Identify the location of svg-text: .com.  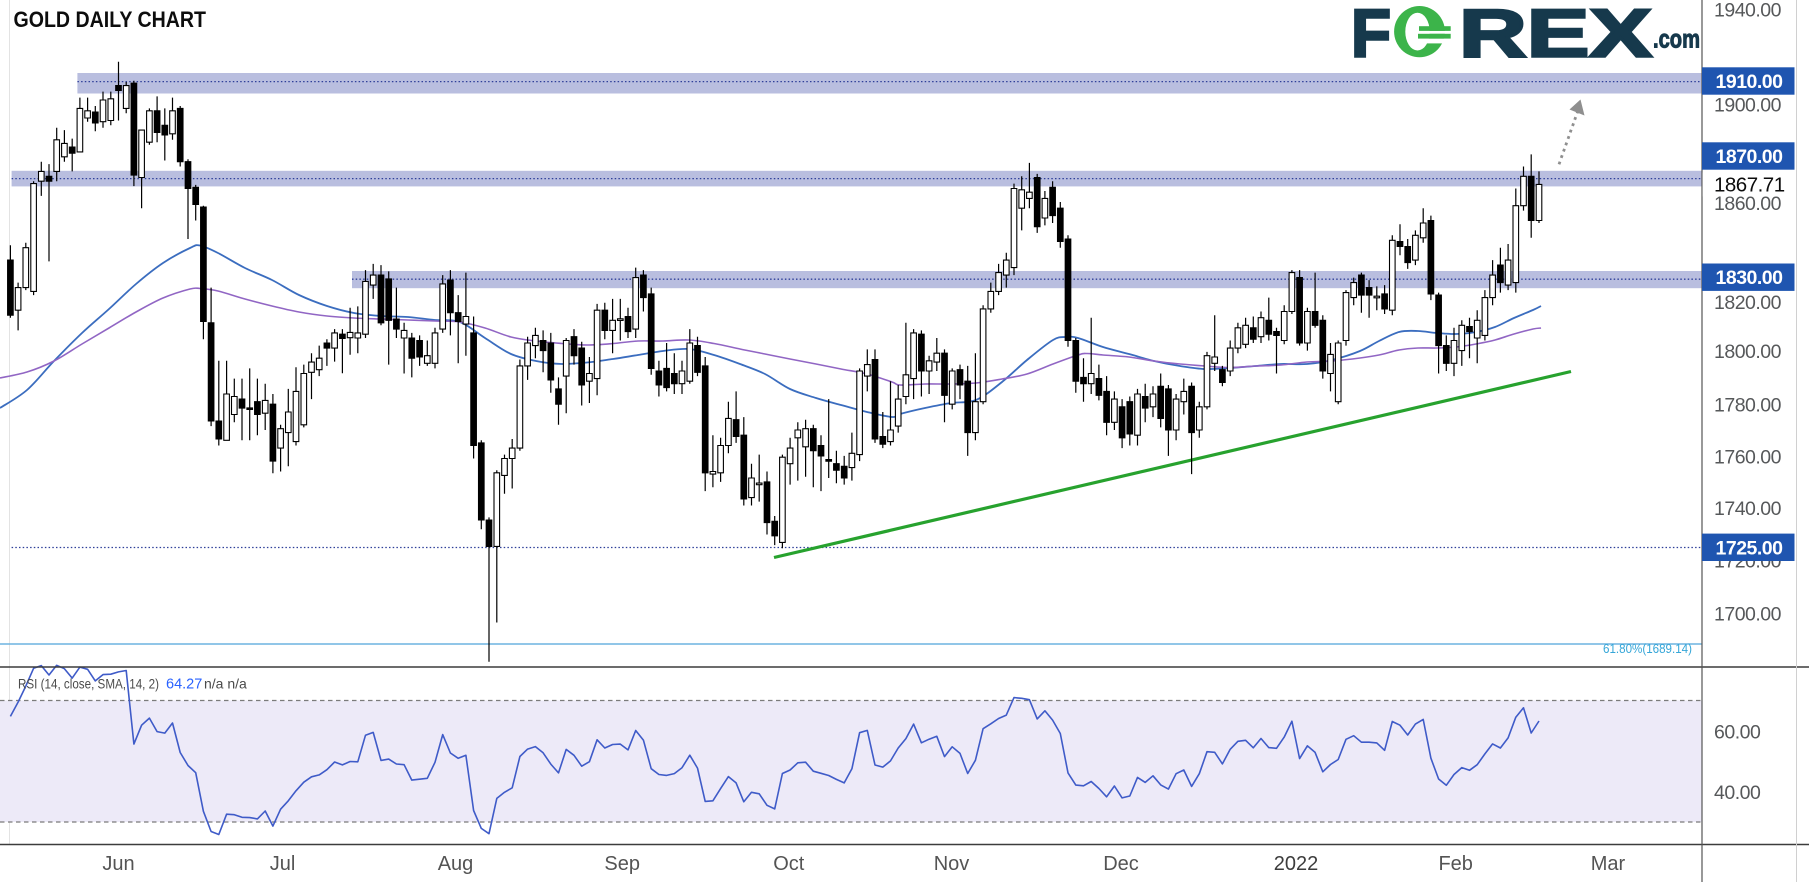
(1676, 39).